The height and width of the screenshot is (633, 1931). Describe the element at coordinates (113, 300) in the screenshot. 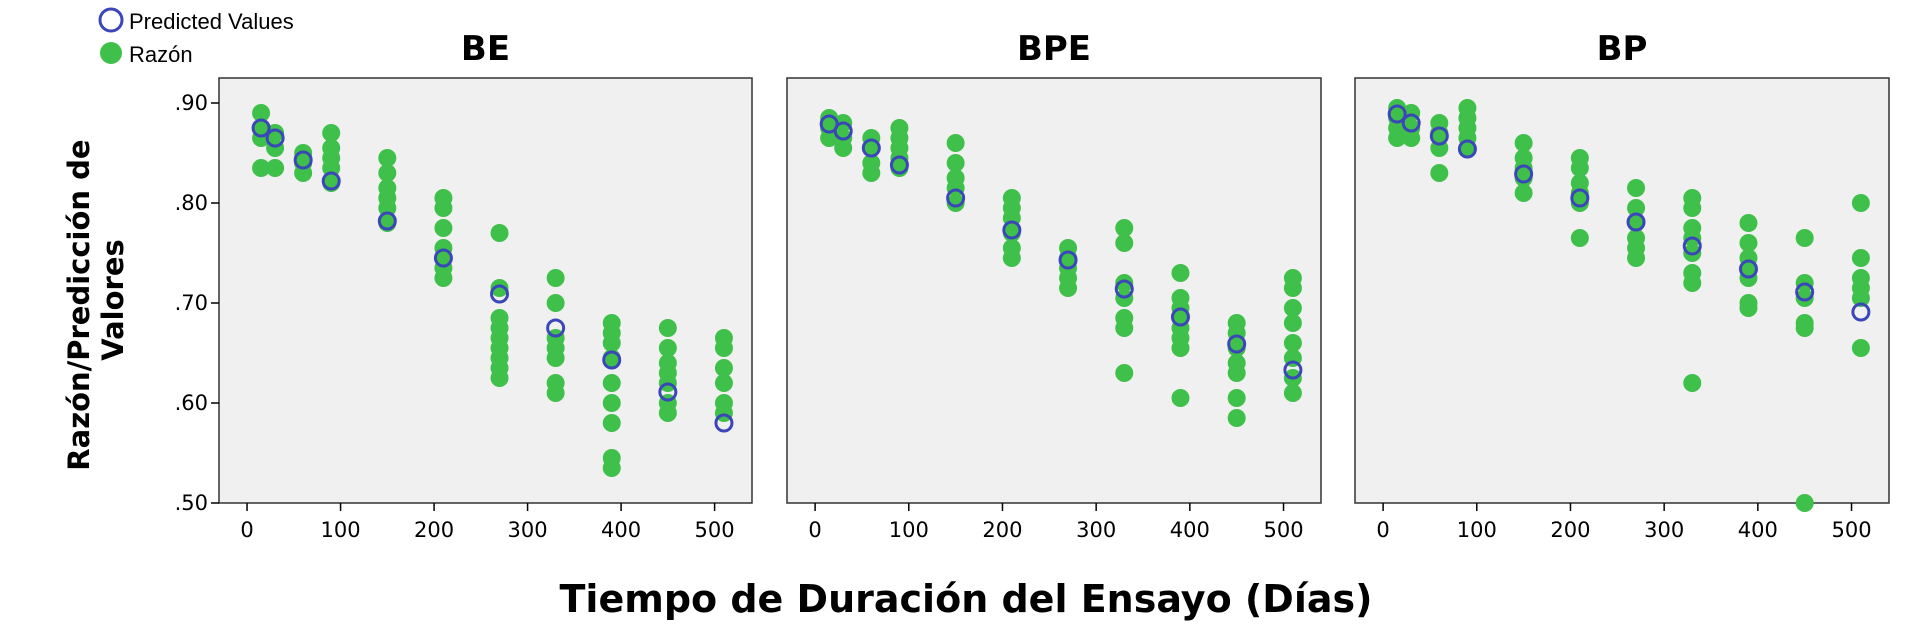

I see `y-axis-title-line-2: Valores` at that location.